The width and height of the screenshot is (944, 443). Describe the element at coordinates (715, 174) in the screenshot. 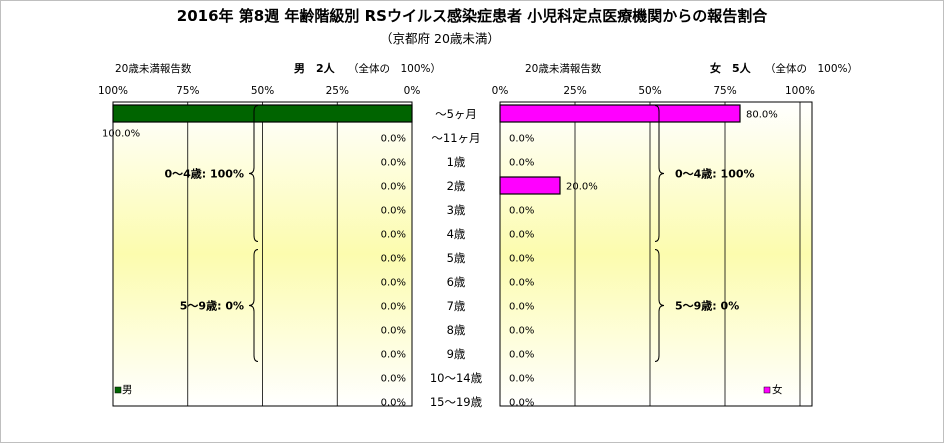

I see `female-group-label: 0～4歳: 100%` at that location.